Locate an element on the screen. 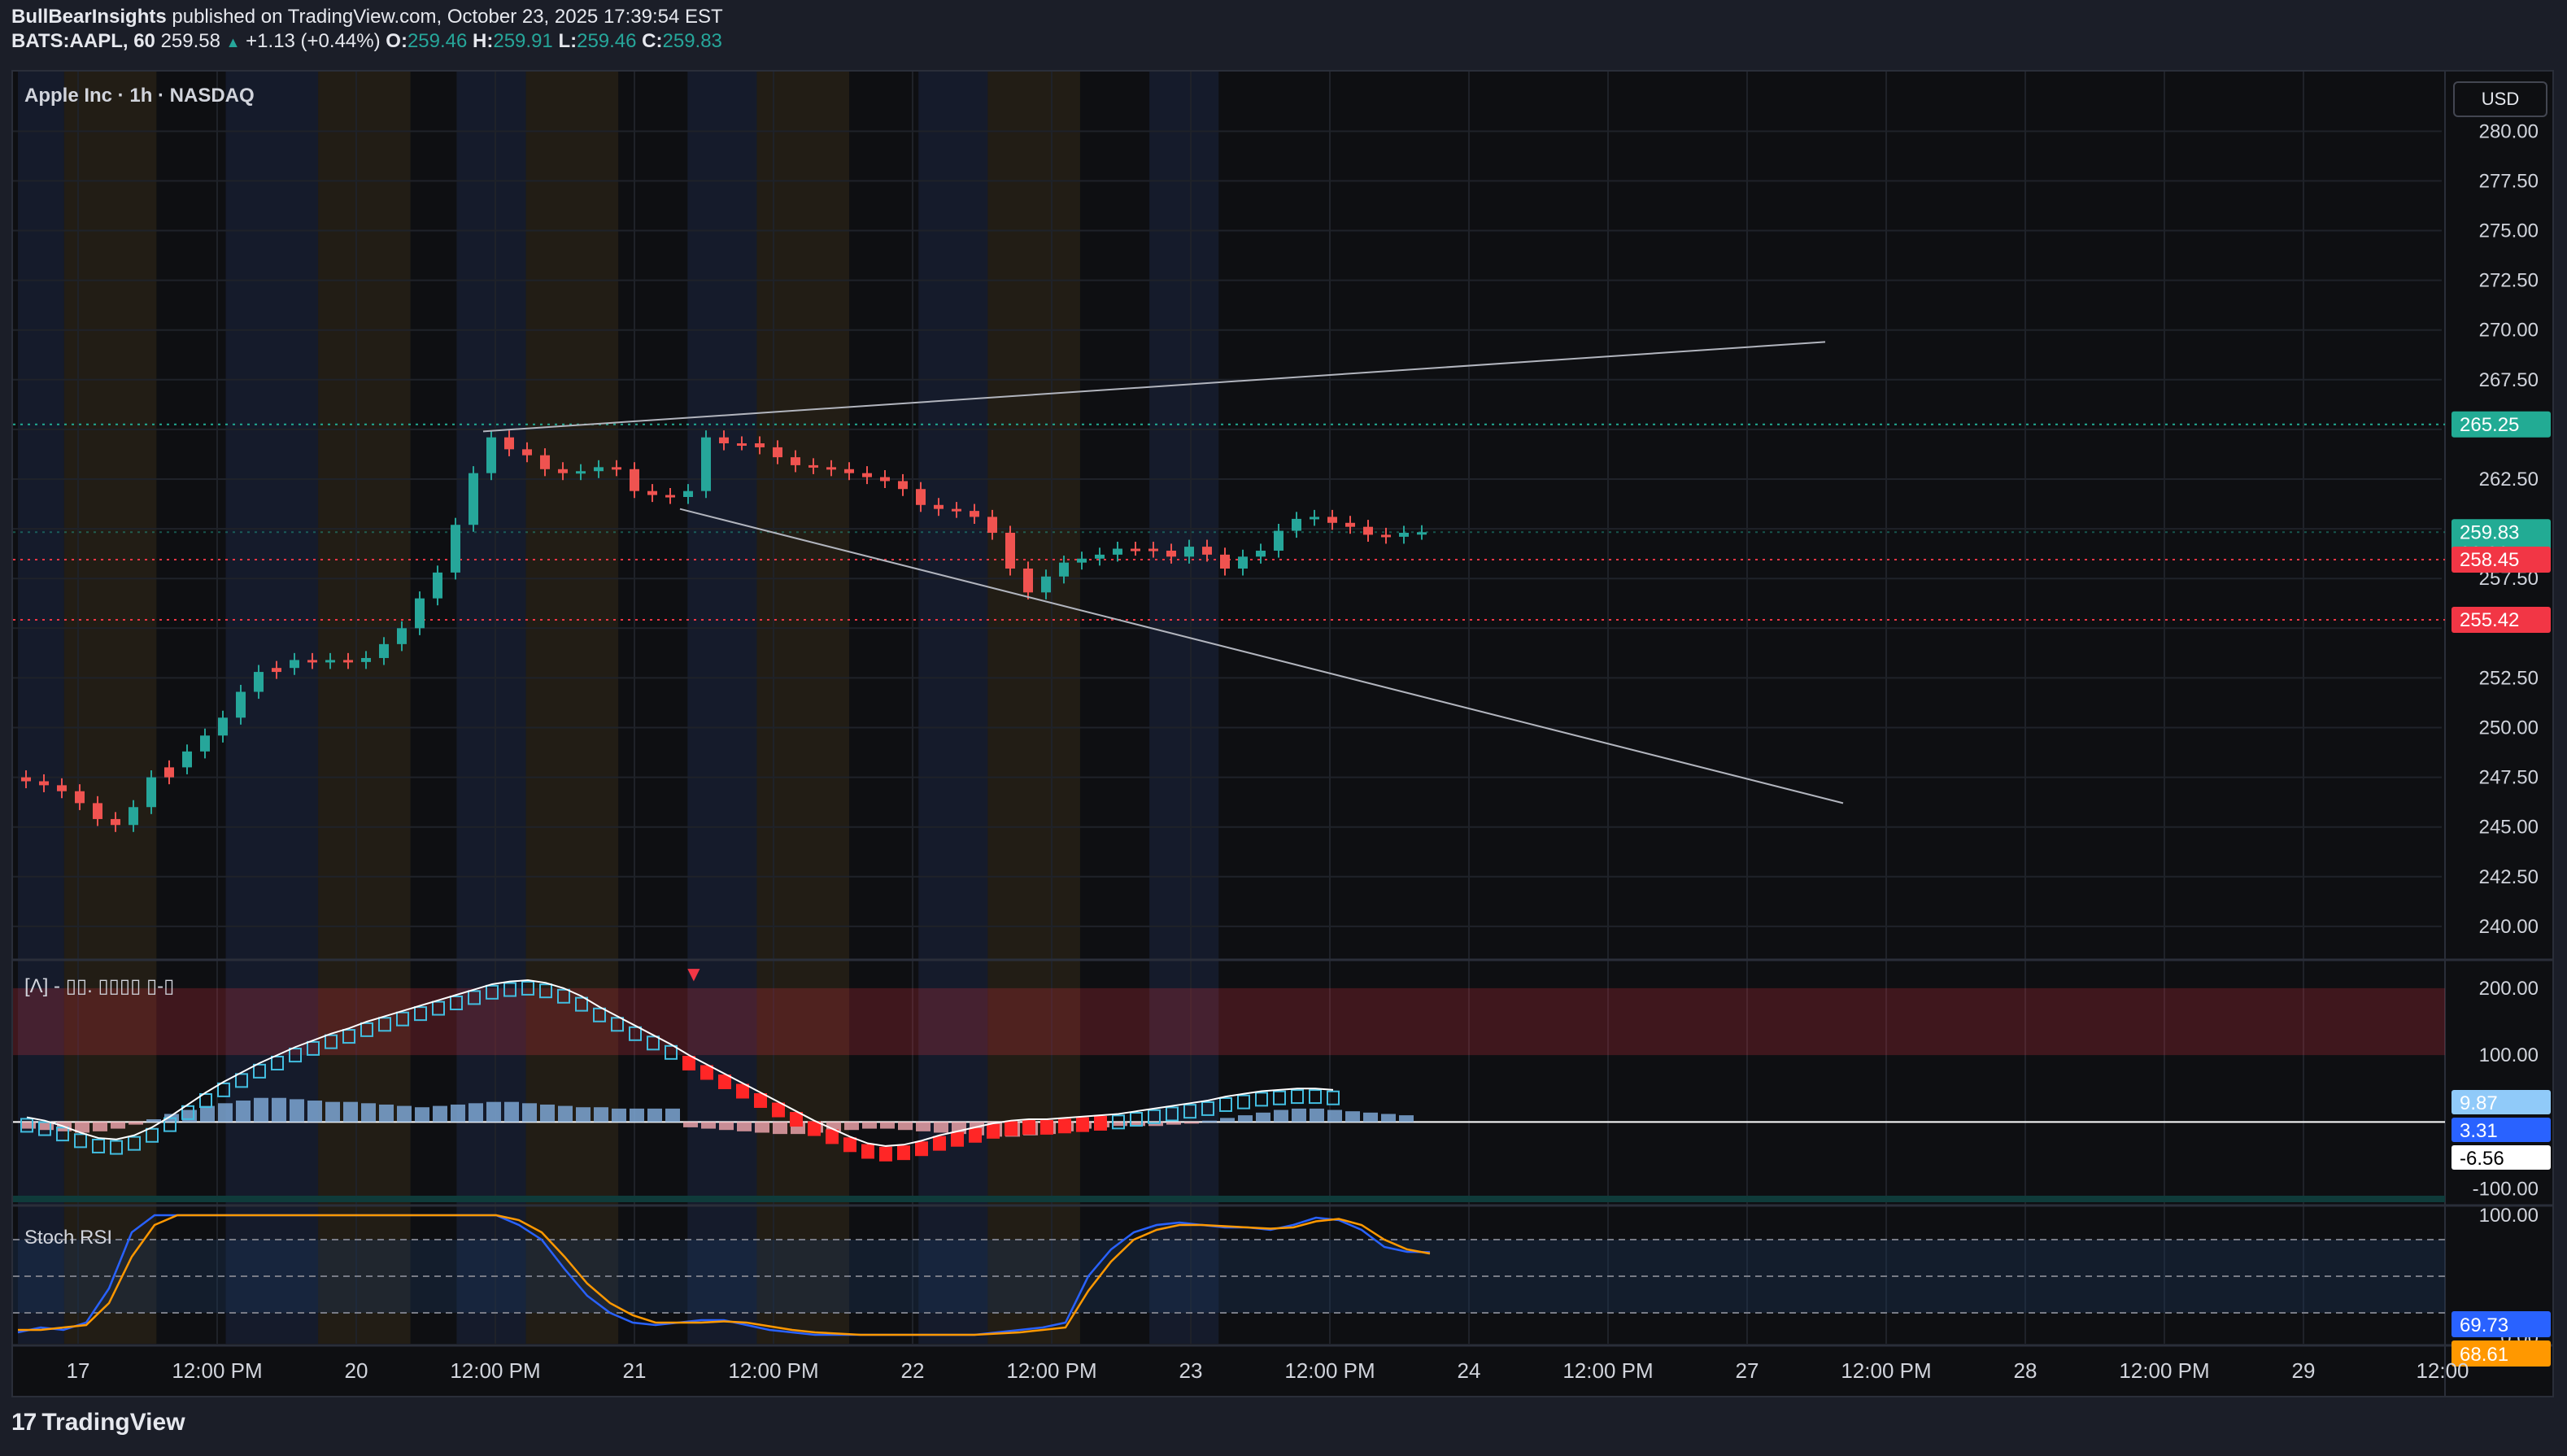 This screenshot has height=1456, width=2567. close-value: 259.83 is located at coordinates (692, 41).